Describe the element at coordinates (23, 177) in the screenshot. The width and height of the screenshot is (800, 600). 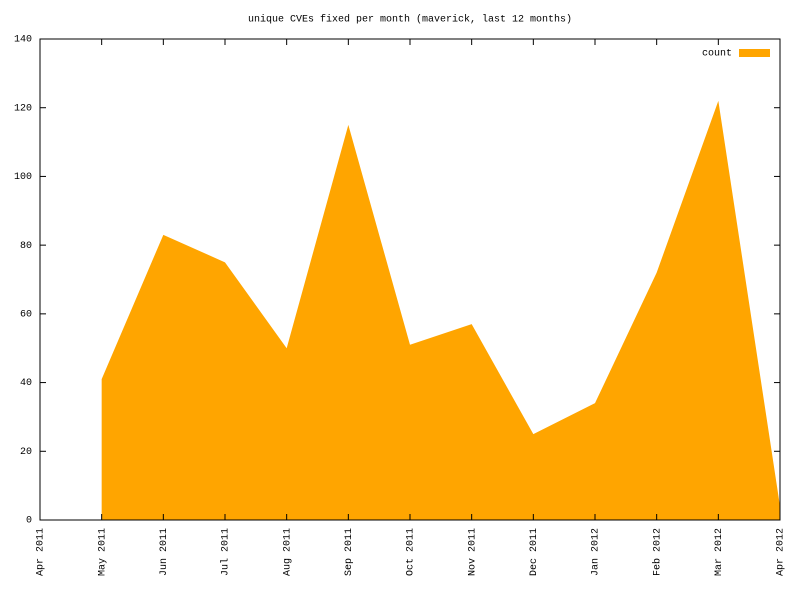
I see `y-tick-label: 100` at that location.